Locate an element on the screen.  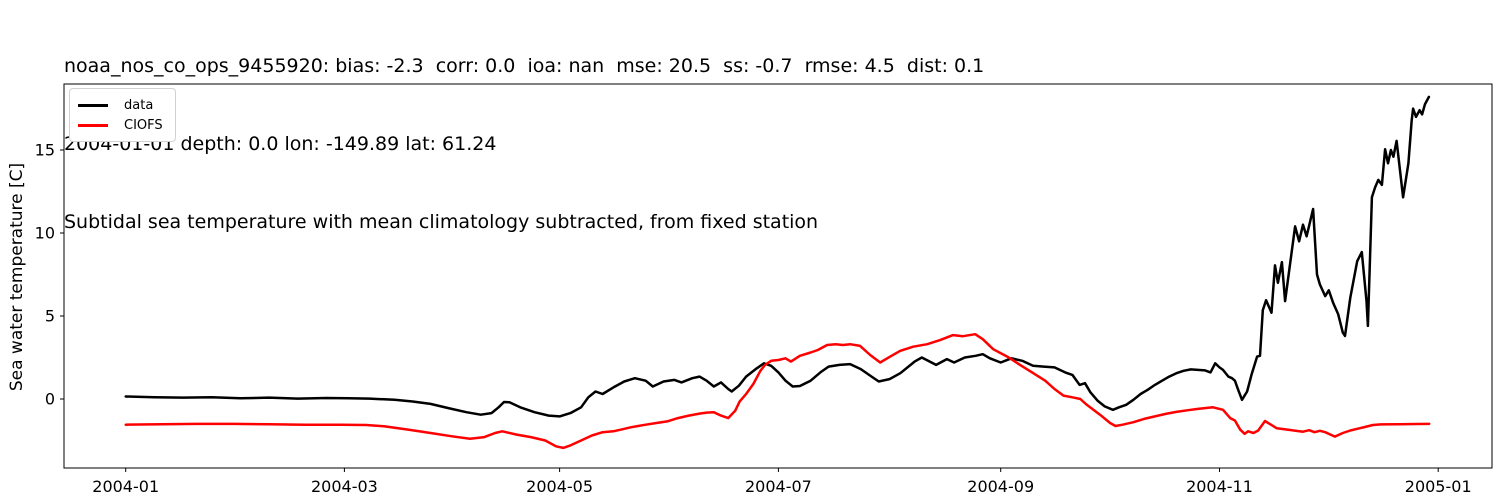
y-tick-label: 15 is located at coordinates (45, 150).